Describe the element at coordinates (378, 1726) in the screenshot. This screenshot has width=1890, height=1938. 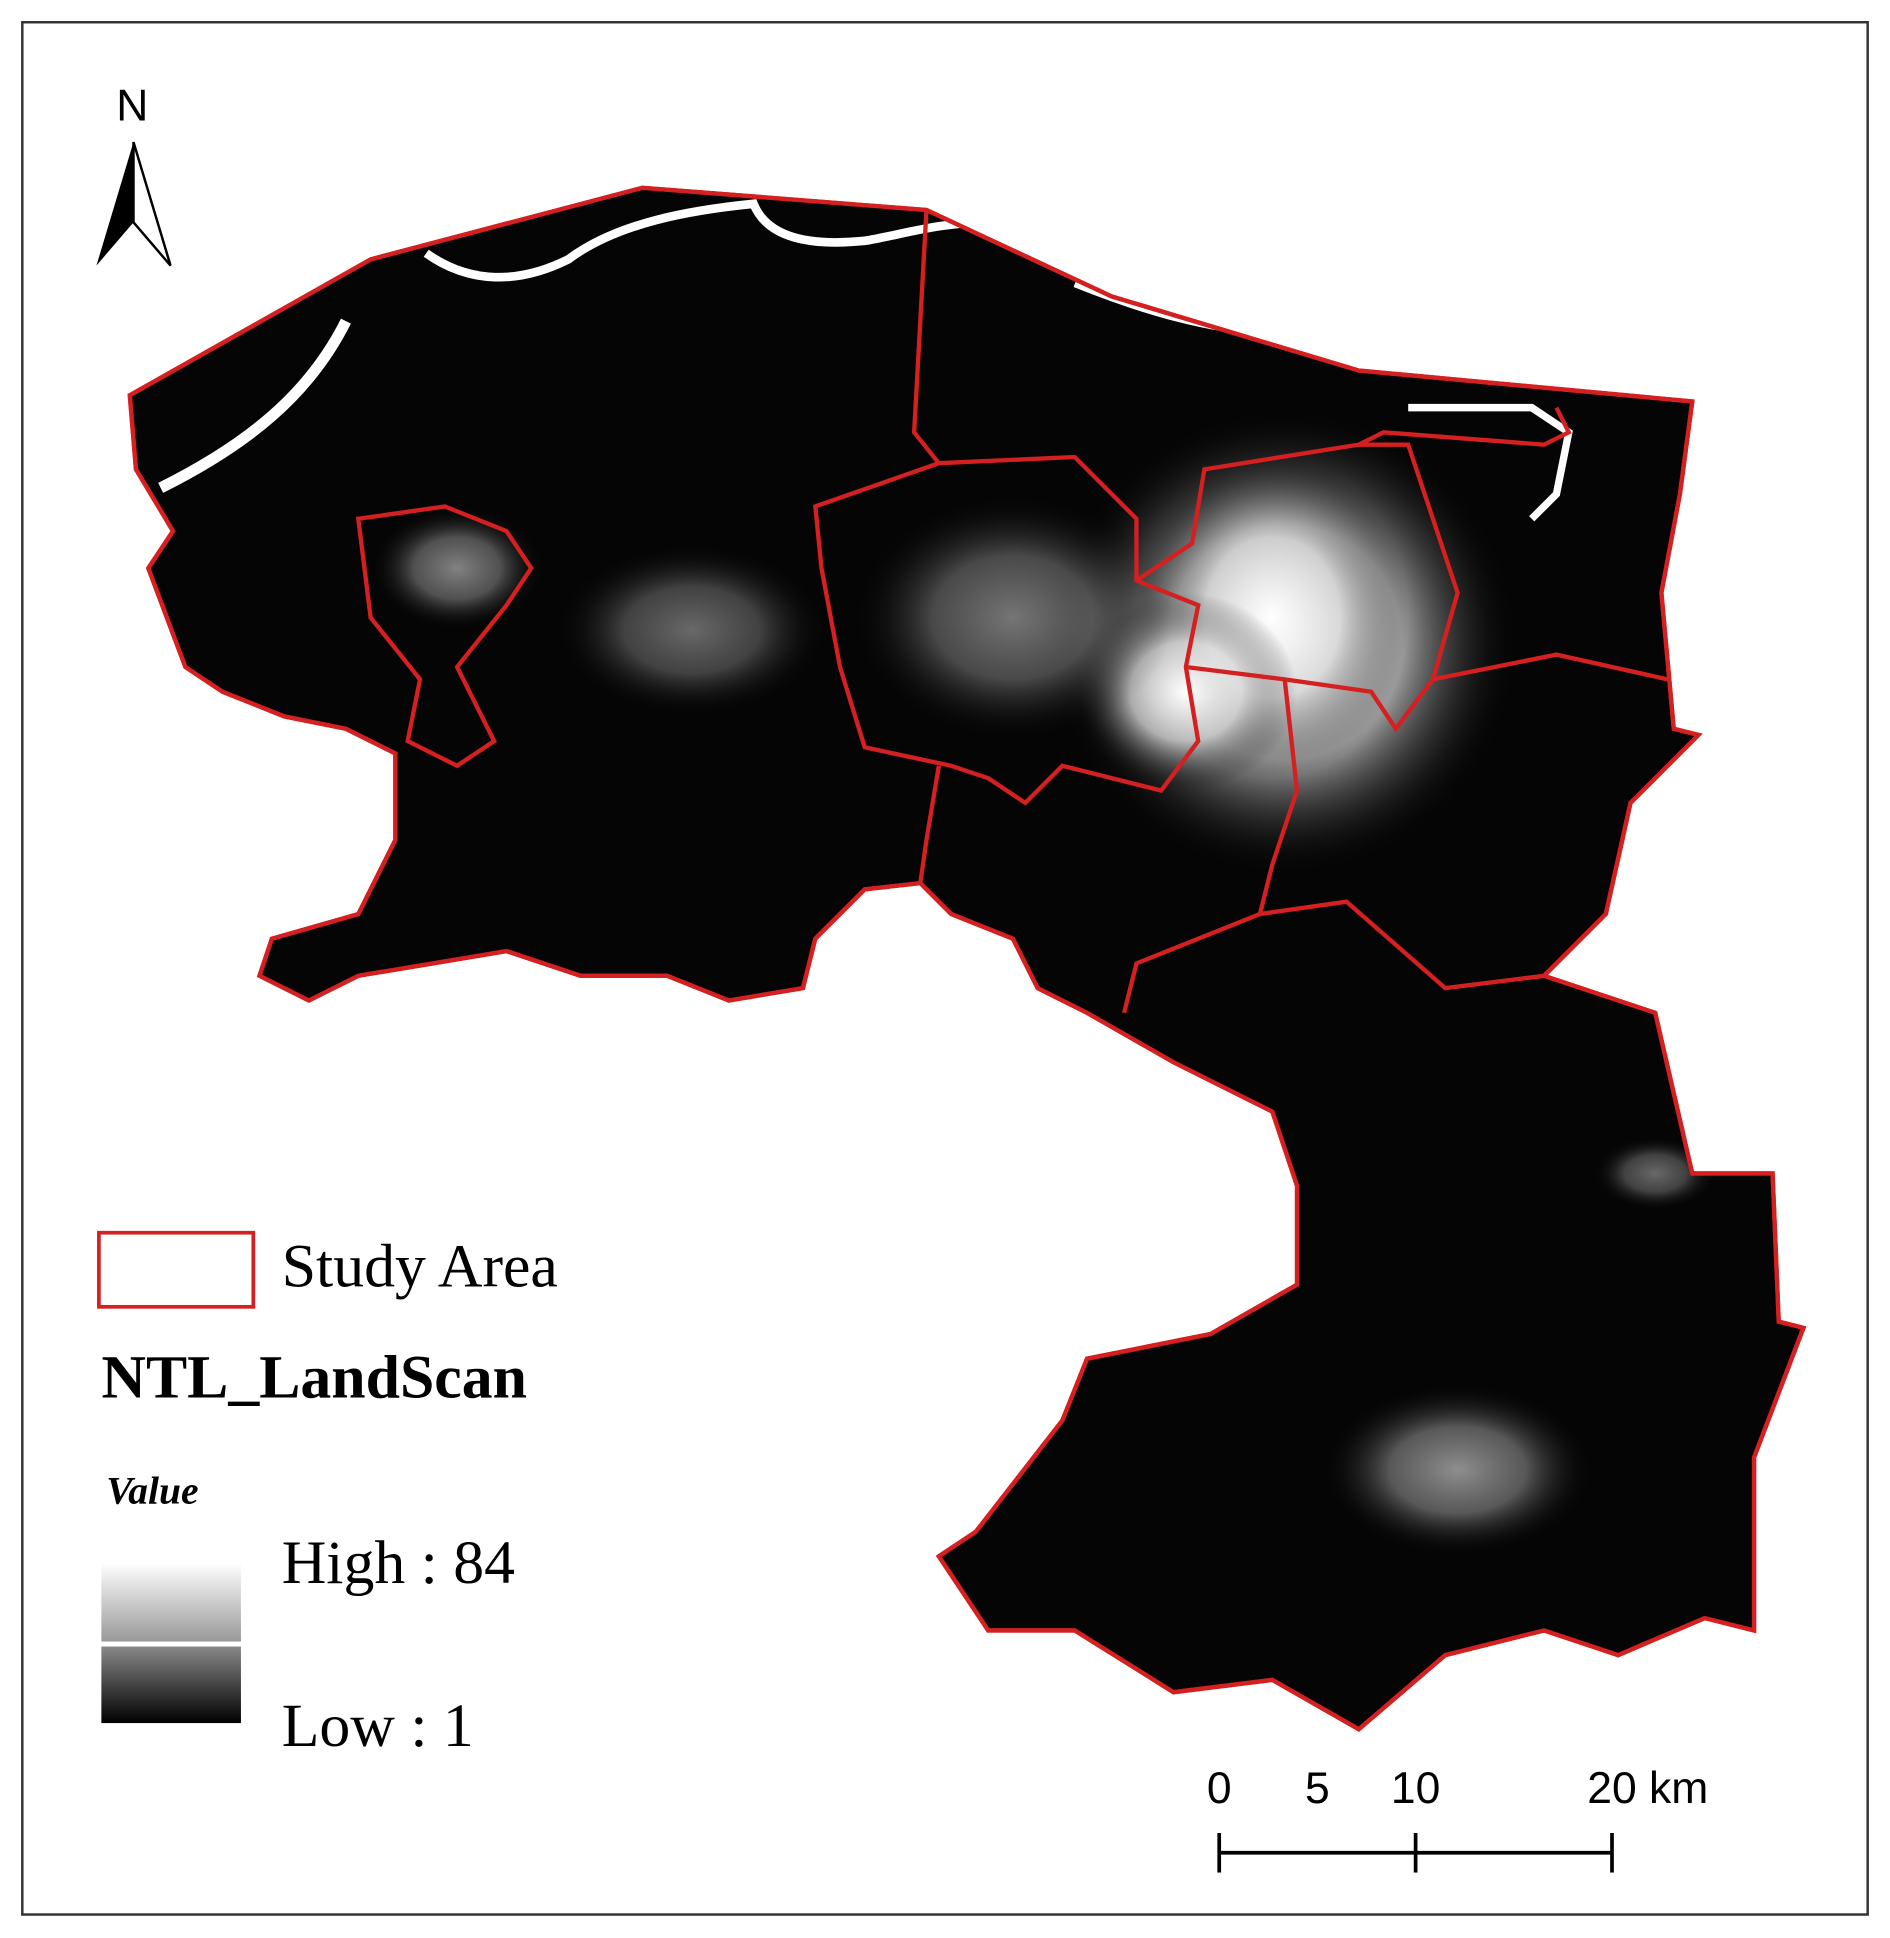
I see `low-label: Low : 1` at that location.